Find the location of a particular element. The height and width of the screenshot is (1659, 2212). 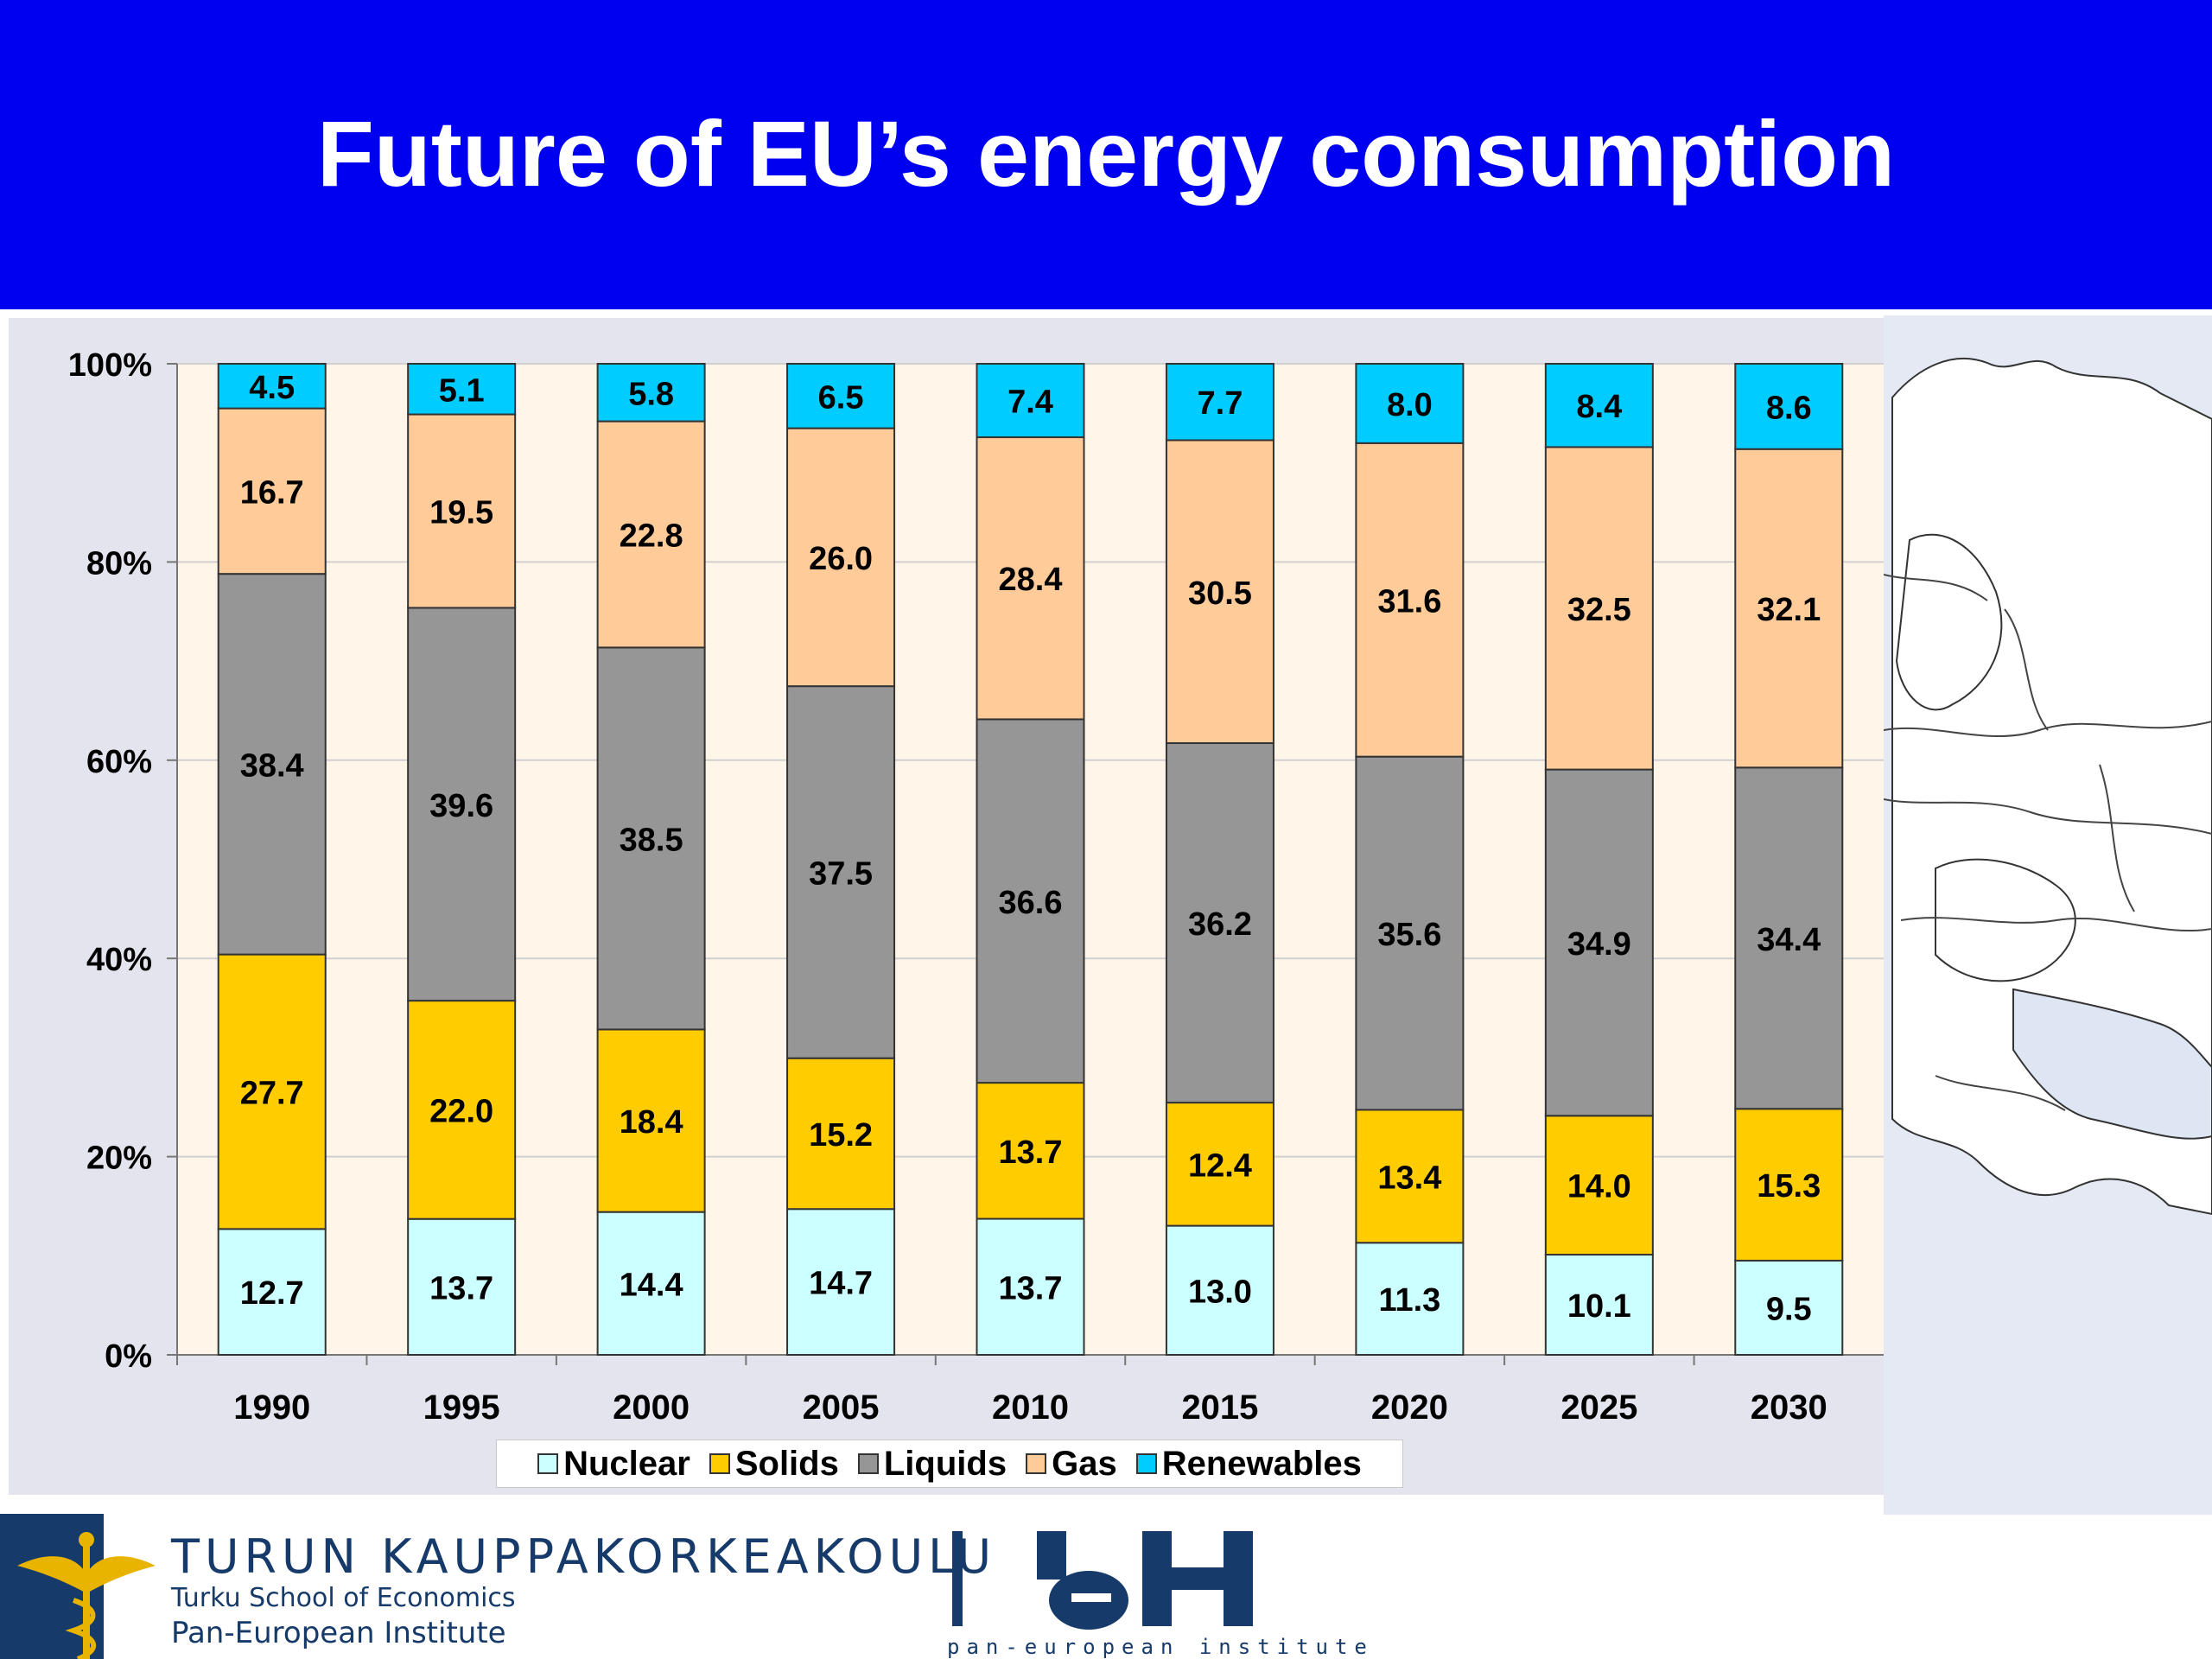

data-label-nuclear-2000: 14.4 is located at coordinates (651, 1285).